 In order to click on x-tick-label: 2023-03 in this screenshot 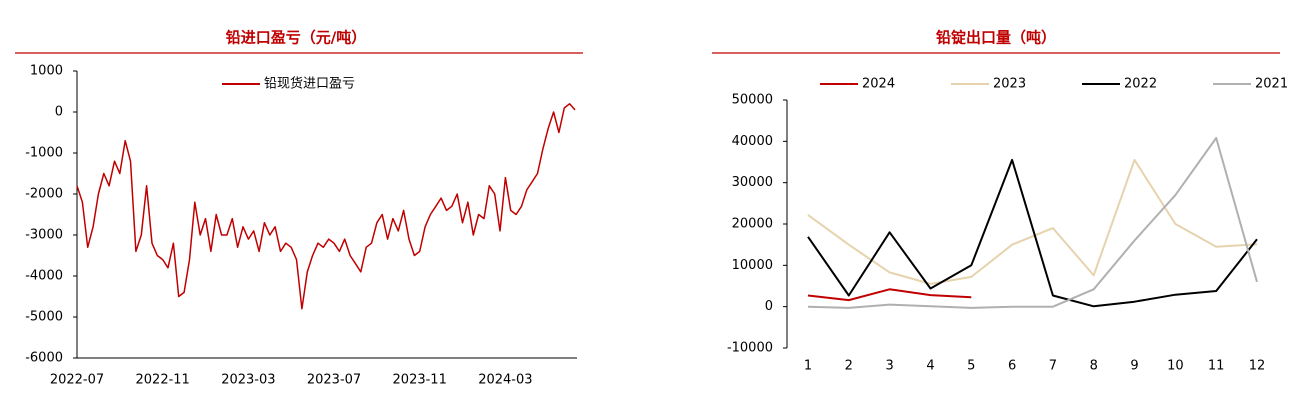, I will do `click(248, 380)`.